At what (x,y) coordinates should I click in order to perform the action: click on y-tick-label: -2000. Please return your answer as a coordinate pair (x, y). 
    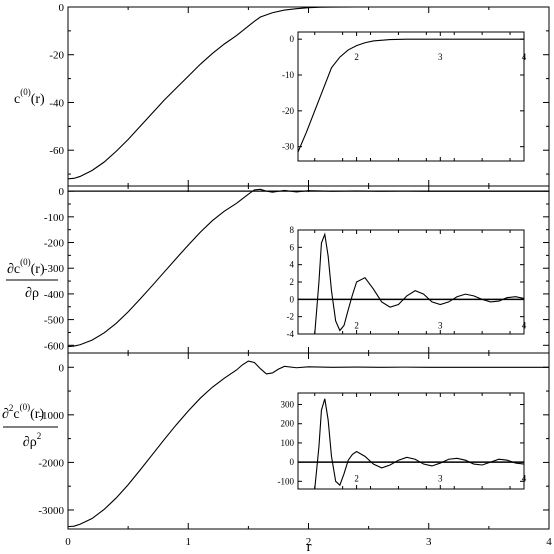
    Looking at the image, I should click on (51, 463).